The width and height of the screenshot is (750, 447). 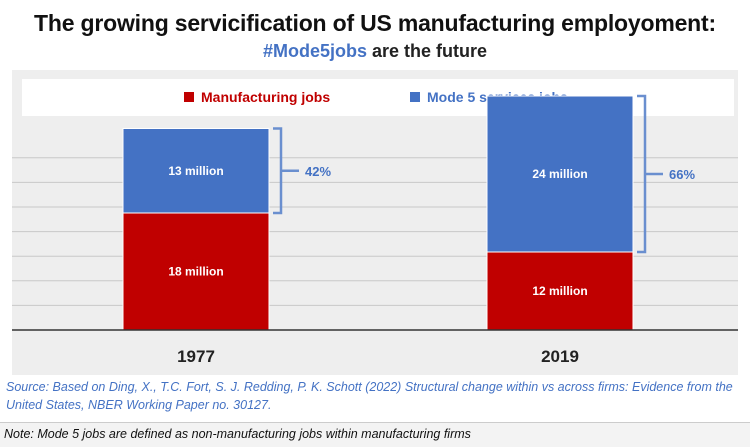 I want to click on data-label: 18 million, so click(x=195, y=272).